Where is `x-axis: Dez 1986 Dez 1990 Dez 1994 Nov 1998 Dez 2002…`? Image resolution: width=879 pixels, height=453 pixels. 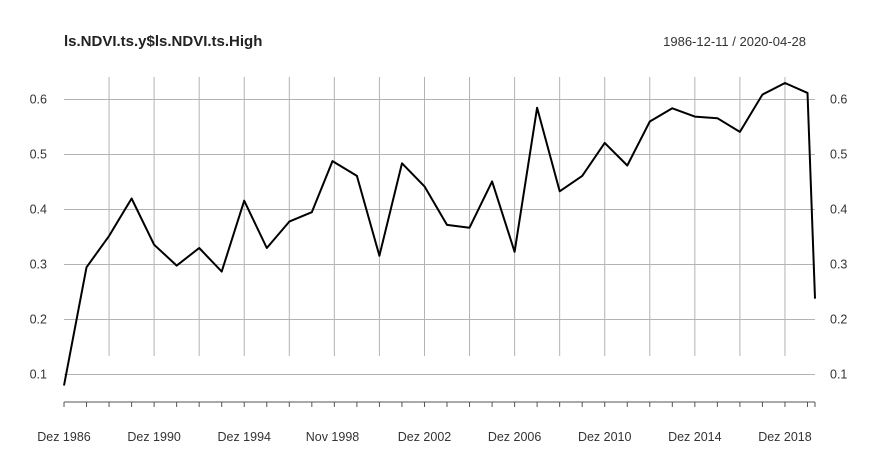
x-axis: Dez 1986 Dez 1990 Dez 1994 Nov 1998 Dez 2002… is located at coordinates (426, 422).